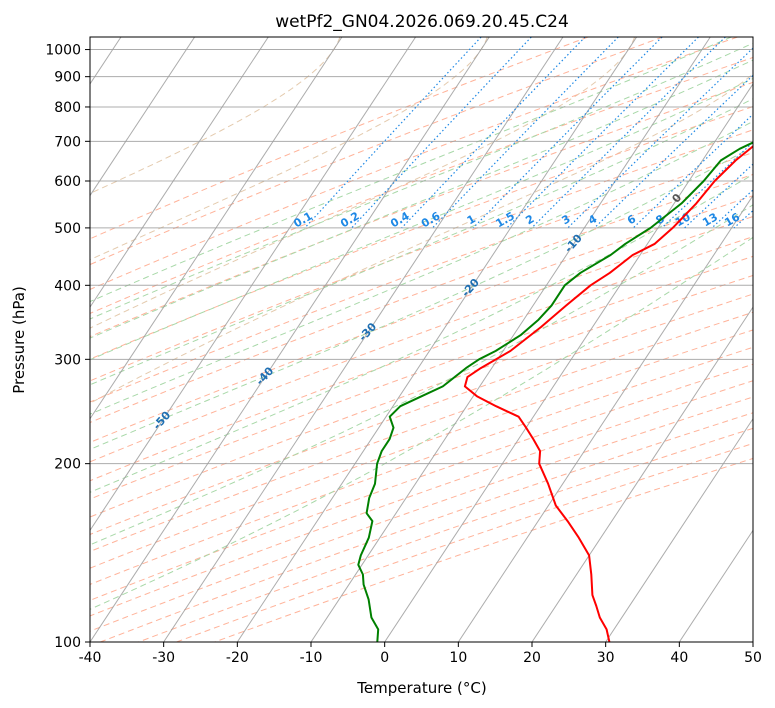 The width and height of the screenshot is (775, 708). What do you see at coordinates (67, 78) in the screenshot?
I see `y-tick-label: 900` at bounding box center [67, 78].